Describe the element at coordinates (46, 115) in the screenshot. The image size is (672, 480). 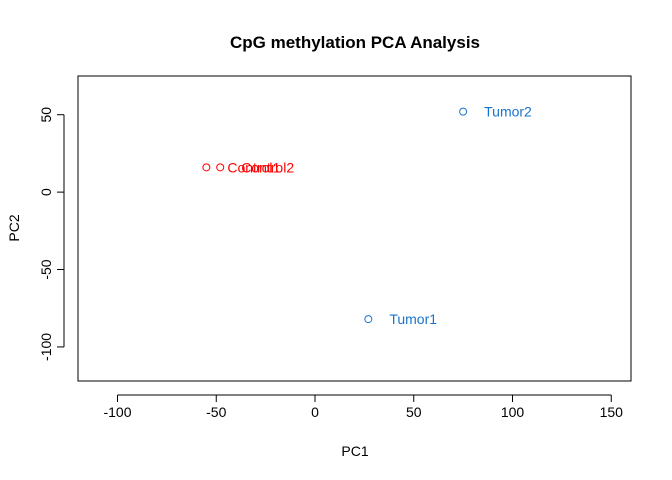
I see `y-tick-label: 50` at that location.